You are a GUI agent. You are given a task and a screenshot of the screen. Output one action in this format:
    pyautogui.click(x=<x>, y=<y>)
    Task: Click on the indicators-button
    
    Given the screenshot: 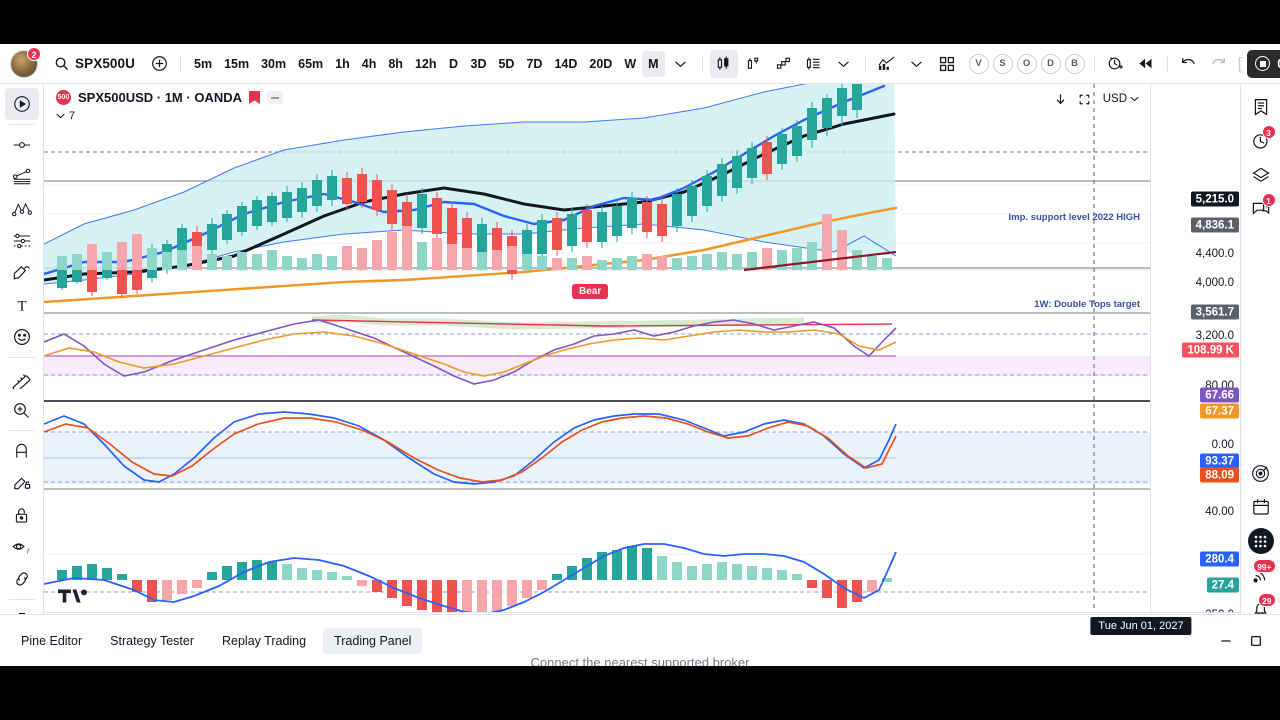 What is the action you would take?
    pyautogui.click(x=887, y=64)
    